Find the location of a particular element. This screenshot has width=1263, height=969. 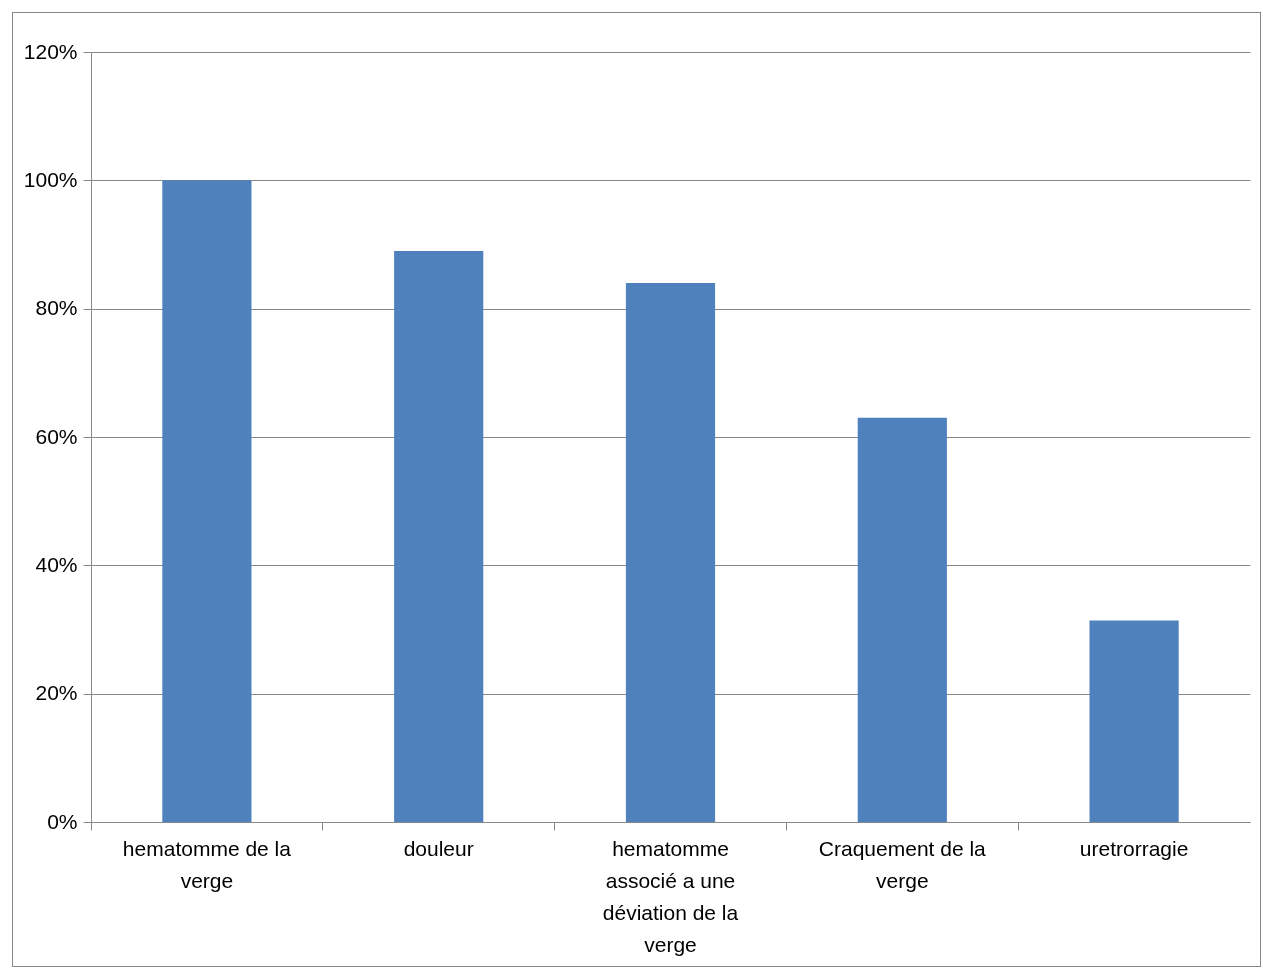

y-tick-label: 120% is located at coordinates (50, 51).